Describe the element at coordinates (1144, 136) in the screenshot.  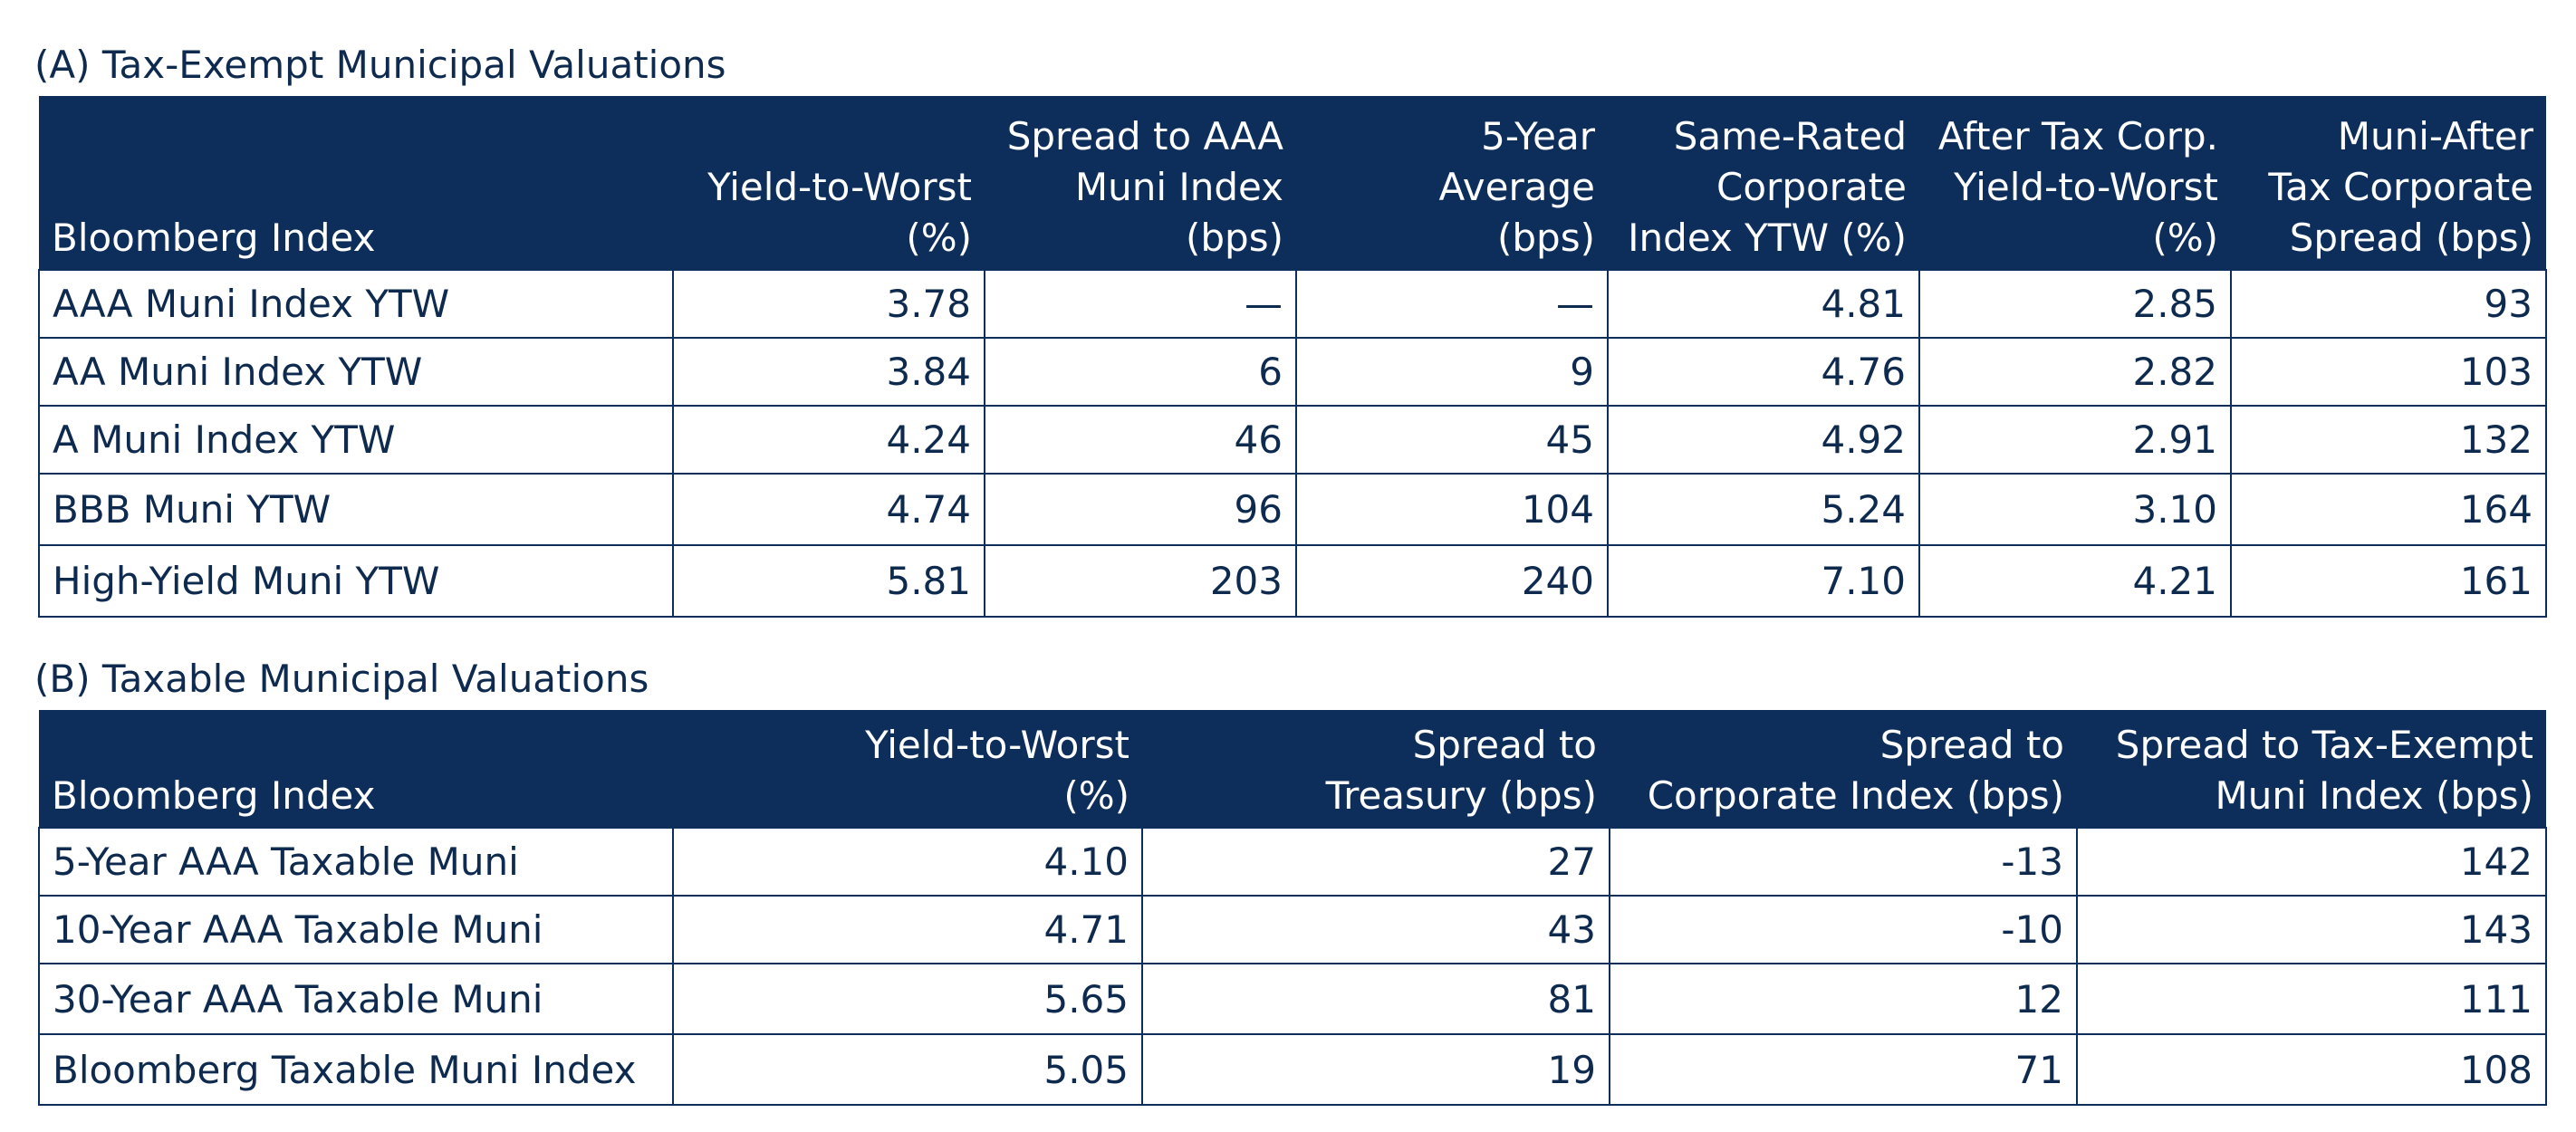
I see `header-line: Spread to AAA` at that location.